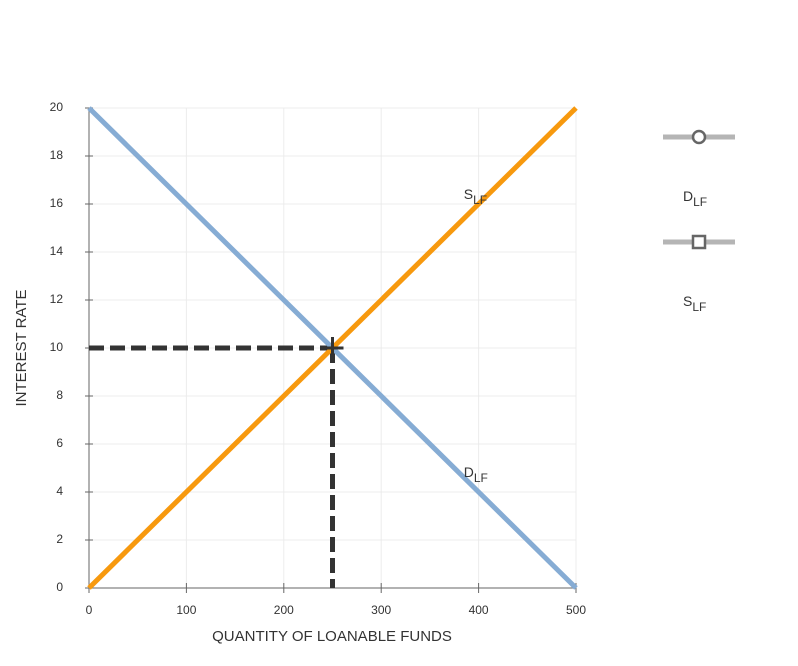 The width and height of the screenshot is (798, 666). What do you see at coordinates (57, 155) in the screenshot?
I see `y-tick-label: 18` at bounding box center [57, 155].